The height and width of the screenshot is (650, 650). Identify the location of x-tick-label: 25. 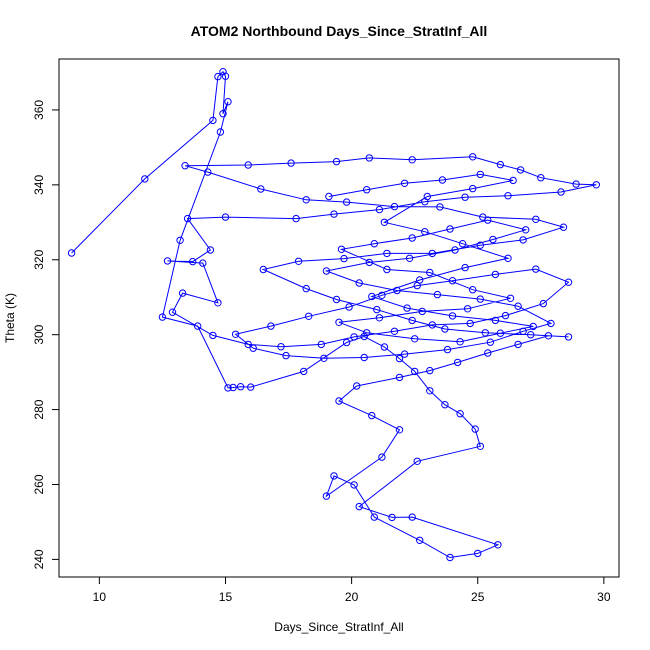
(478, 597).